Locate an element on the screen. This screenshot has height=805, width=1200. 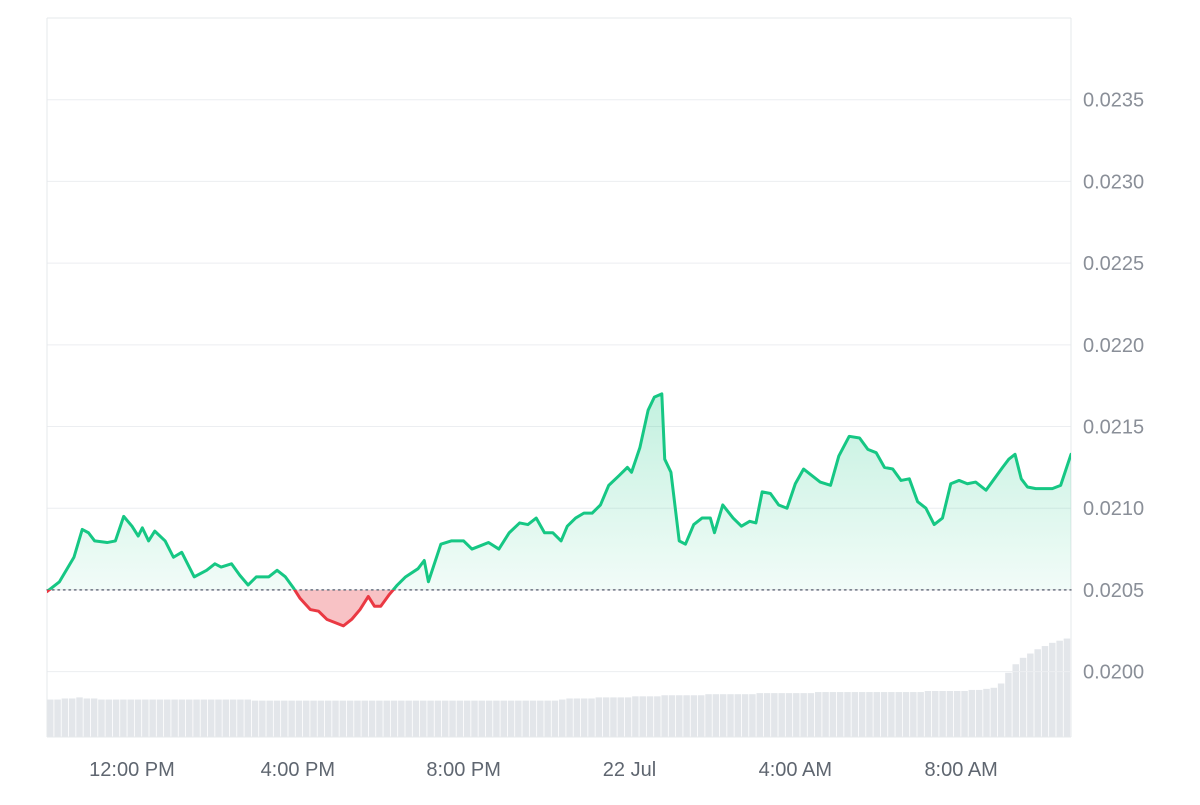
y-tick-label: 0.0200 is located at coordinates (1113, 673).